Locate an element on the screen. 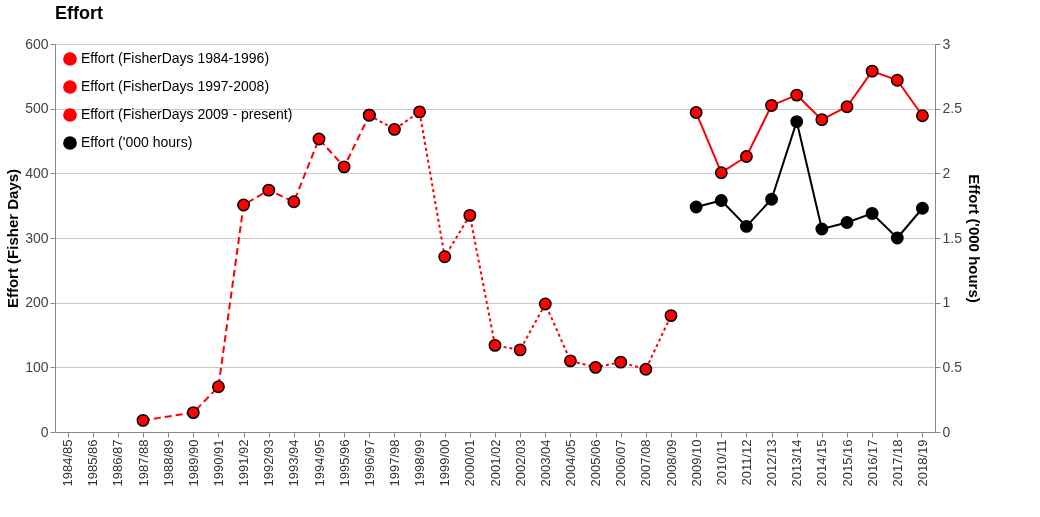 The image size is (1040, 517). y-tick-label: 0 is located at coordinates (44, 431).